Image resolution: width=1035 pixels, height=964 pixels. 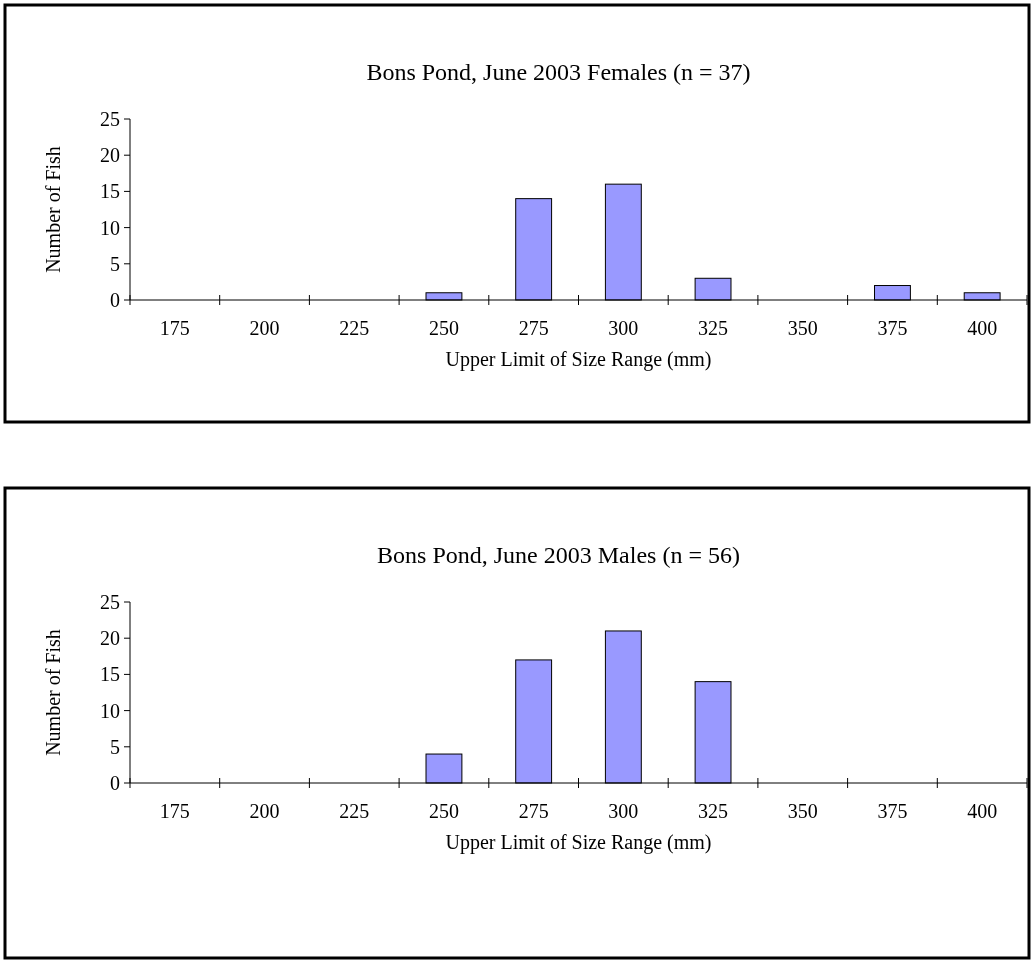 What do you see at coordinates (558, 555) in the screenshot?
I see `chart-title: Bons Pond, June 2003 Males (n = 56)` at bounding box center [558, 555].